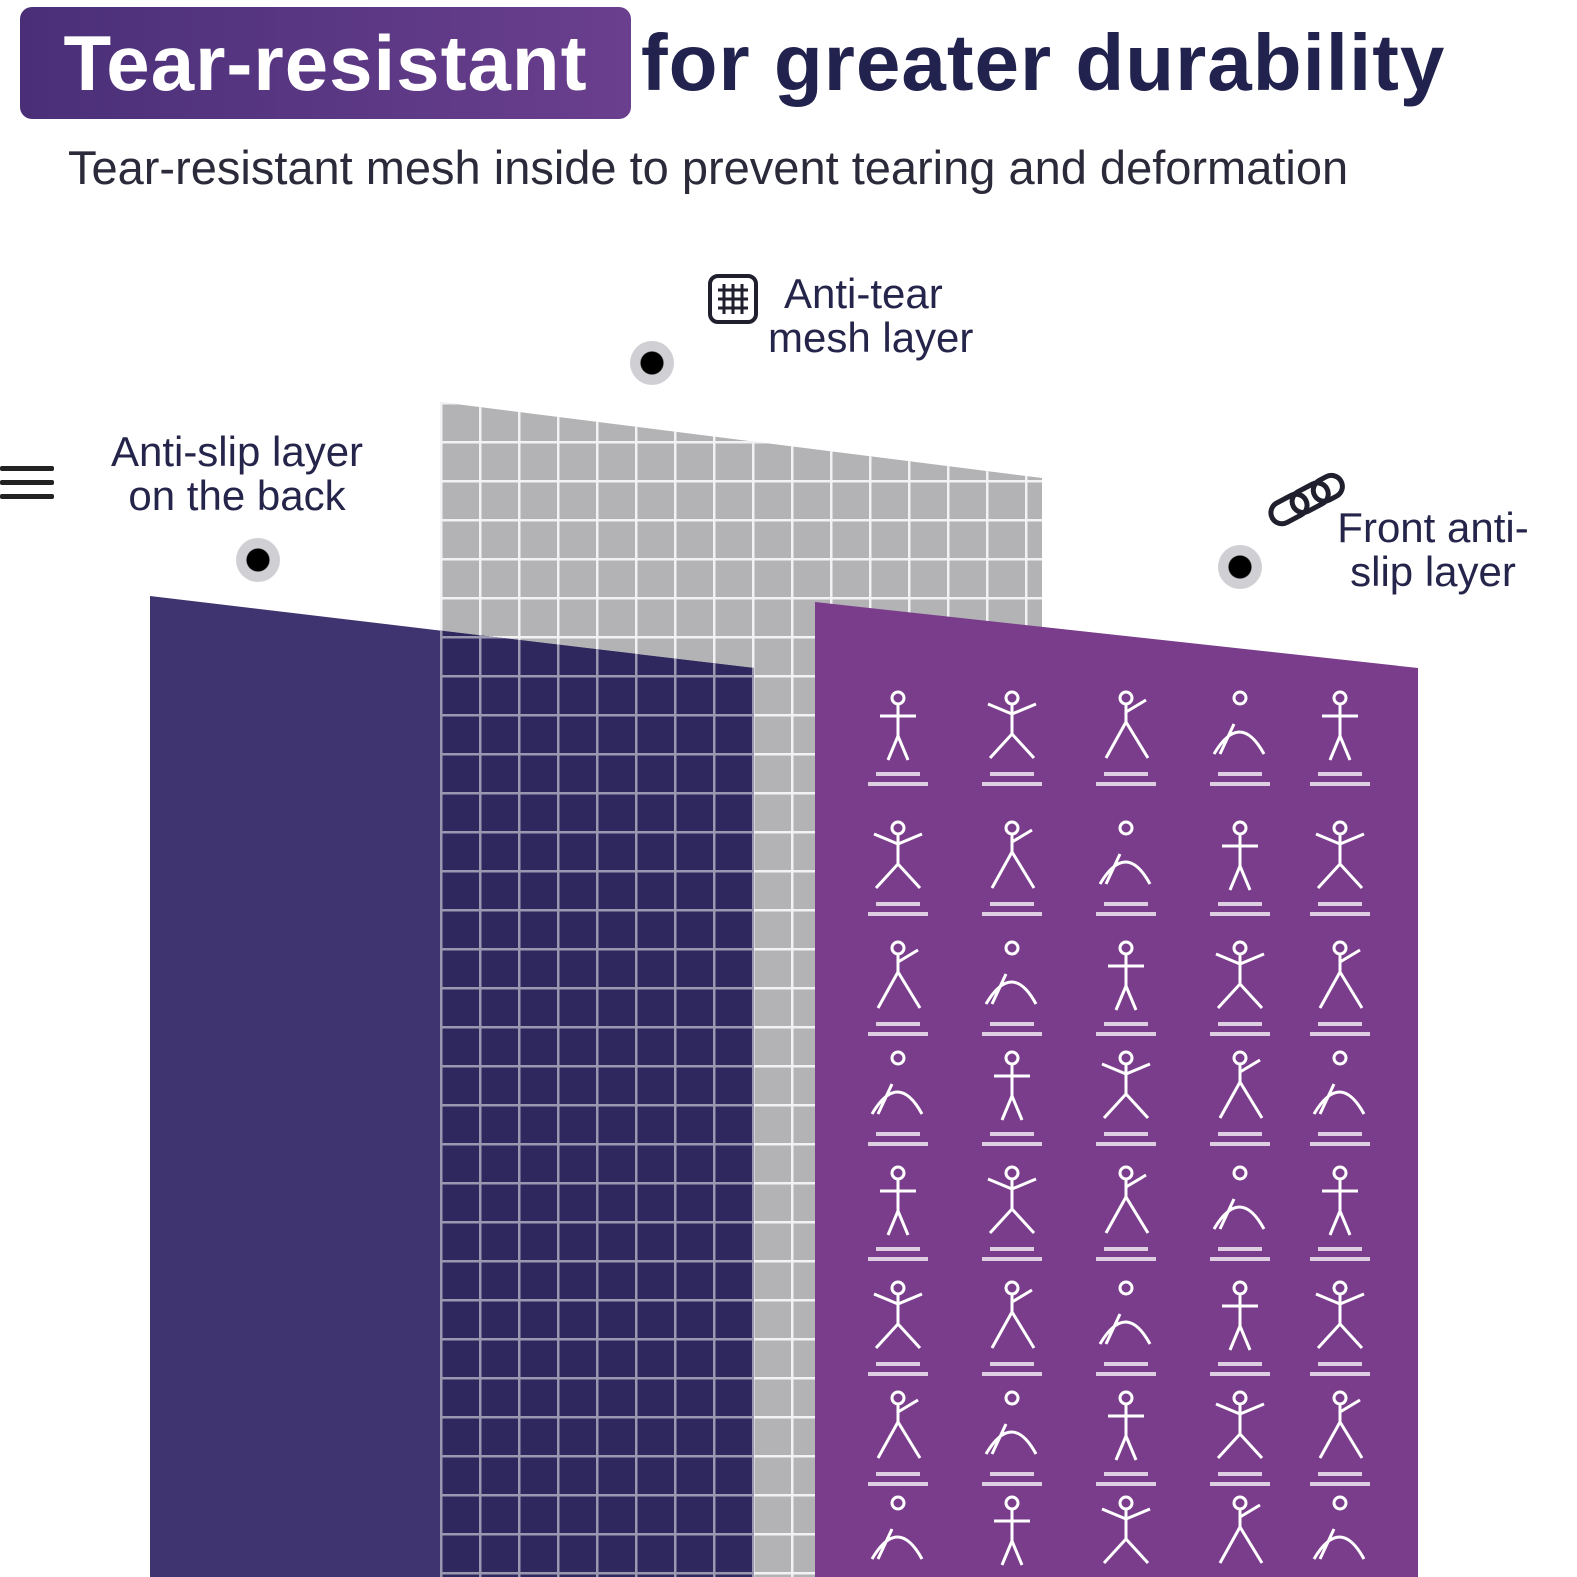  I want to click on back-layer-label: Anti-slip layer on the back, so click(237, 474).